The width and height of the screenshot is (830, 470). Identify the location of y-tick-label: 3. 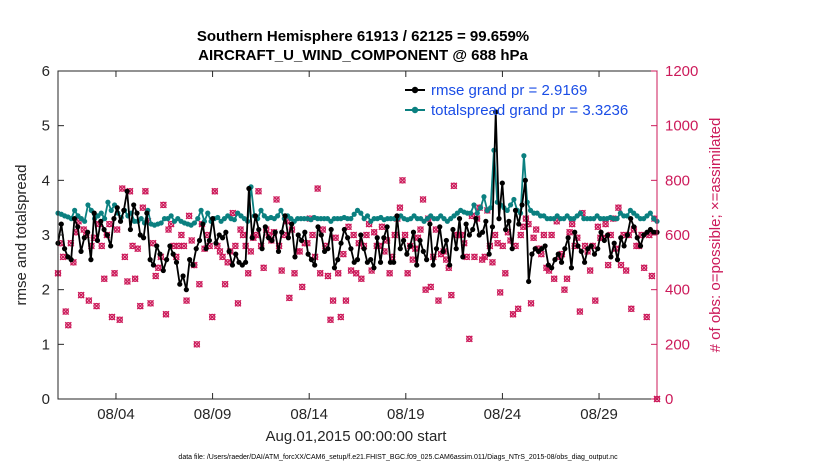
(46, 235).